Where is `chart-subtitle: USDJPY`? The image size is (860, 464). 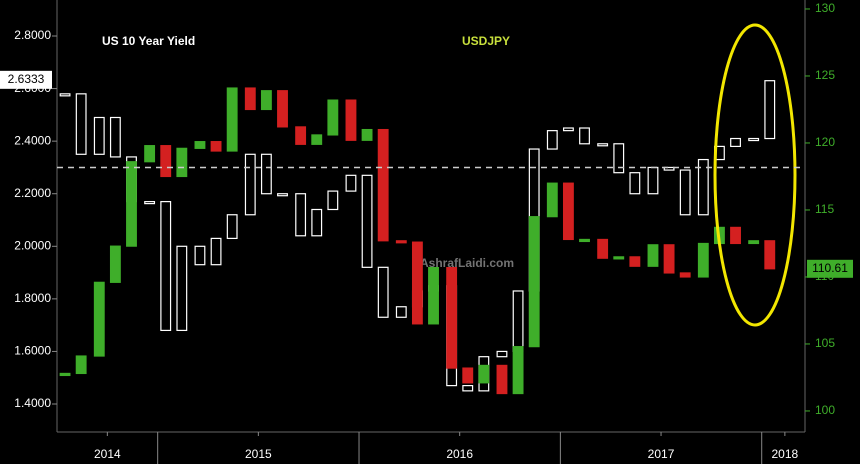
chart-subtitle: USDJPY is located at coordinates (486, 41).